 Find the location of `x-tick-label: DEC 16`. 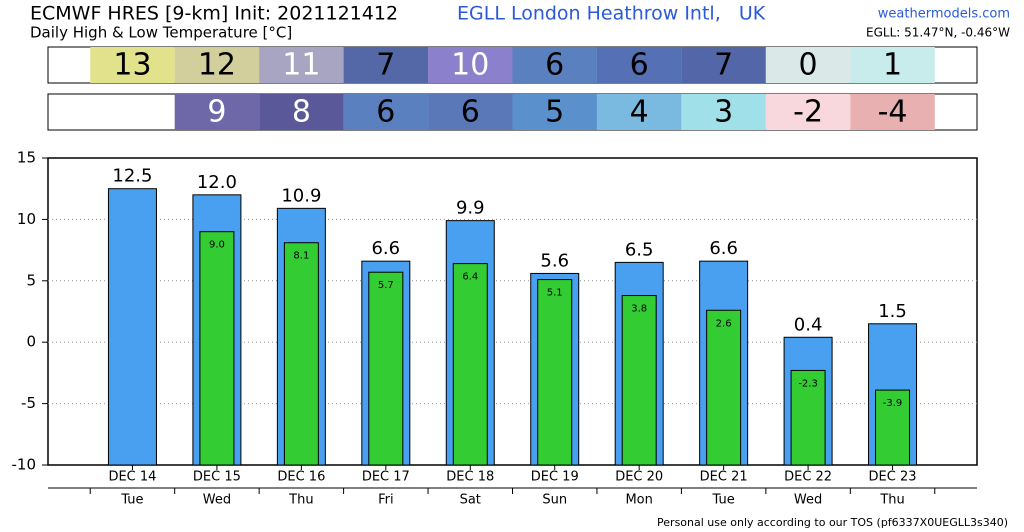

x-tick-label: DEC 16 is located at coordinates (301, 477).